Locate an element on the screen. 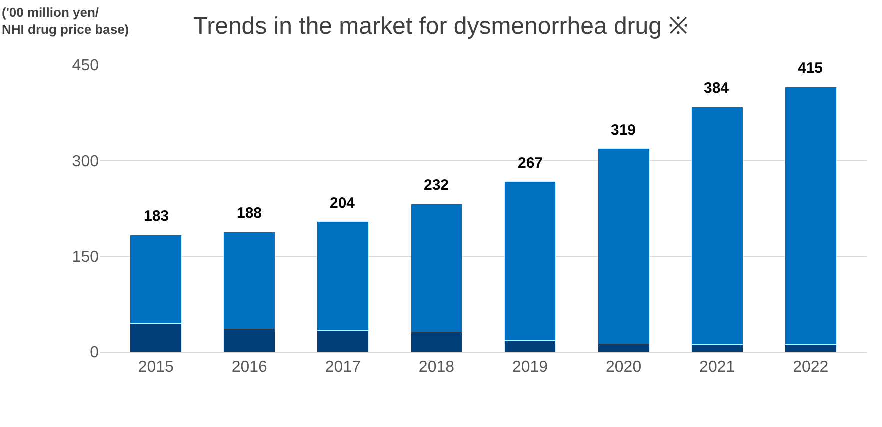 The image size is (882, 427). x-tick-label: 2017 is located at coordinates (343, 367).